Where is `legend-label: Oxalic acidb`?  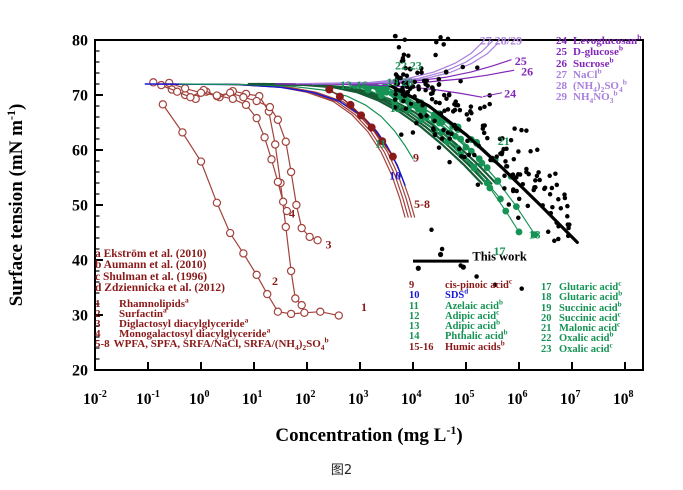 legend-label: Oxalic acidb is located at coordinates (586, 337).